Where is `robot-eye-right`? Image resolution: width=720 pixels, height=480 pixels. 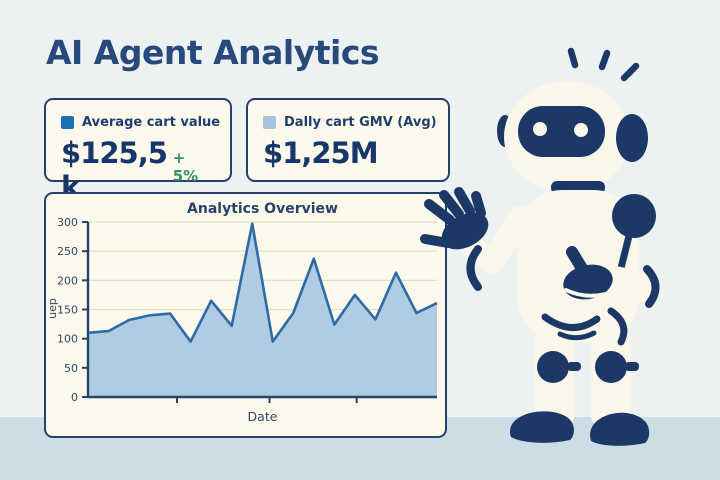 robot-eye-right is located at coordinates (581, 130).